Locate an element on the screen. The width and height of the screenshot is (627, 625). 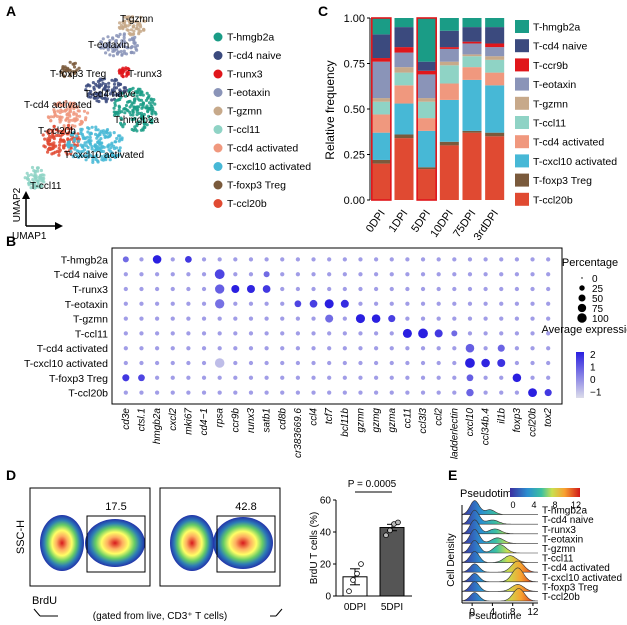
dotplot-gene-label: runx3 is located at coordinates (251, 420).